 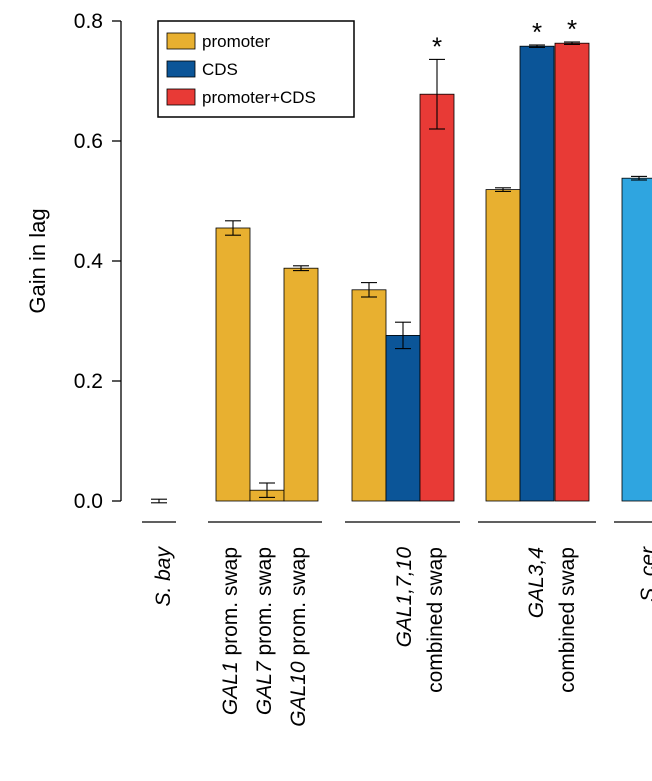 I want to click on legend-label: CDS, so click(x=220, y=69).